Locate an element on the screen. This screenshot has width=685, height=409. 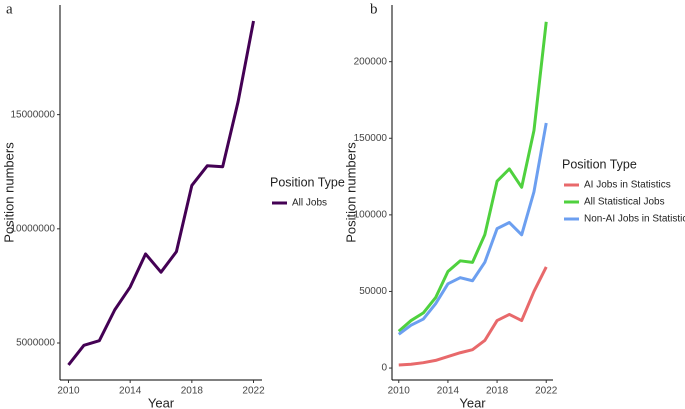
y-tick-label: 0 is located at coordinates (384, 368).